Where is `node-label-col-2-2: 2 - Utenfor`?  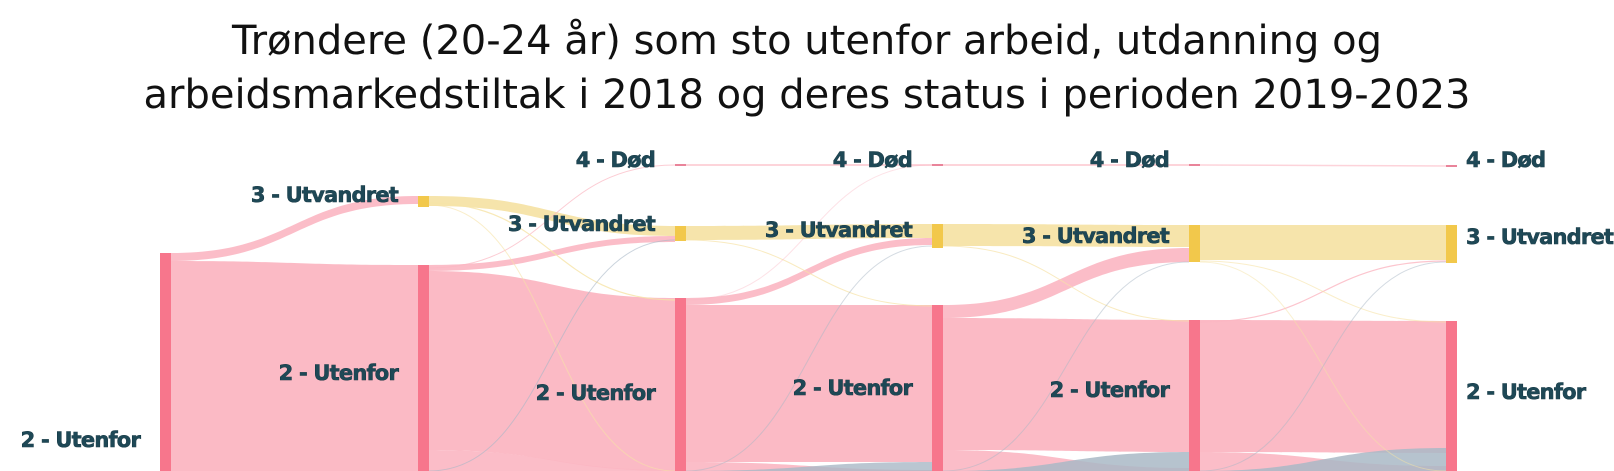 node-label-col-2-2: 2 - Utenfor is located at coordinates (596, 393).